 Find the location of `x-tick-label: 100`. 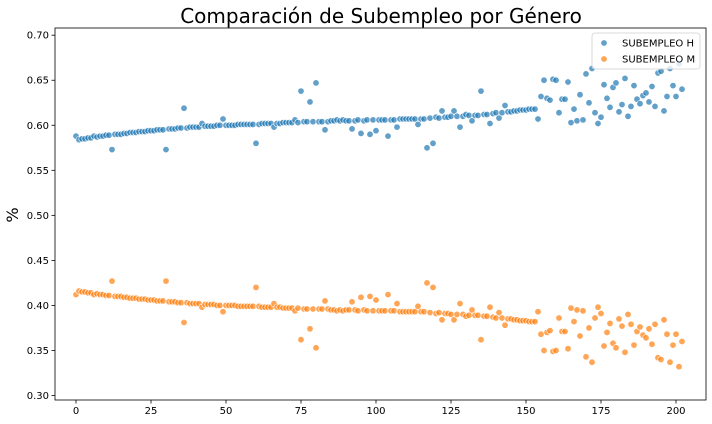

x-tick-label: 100 is located at coordinates (375, 411).